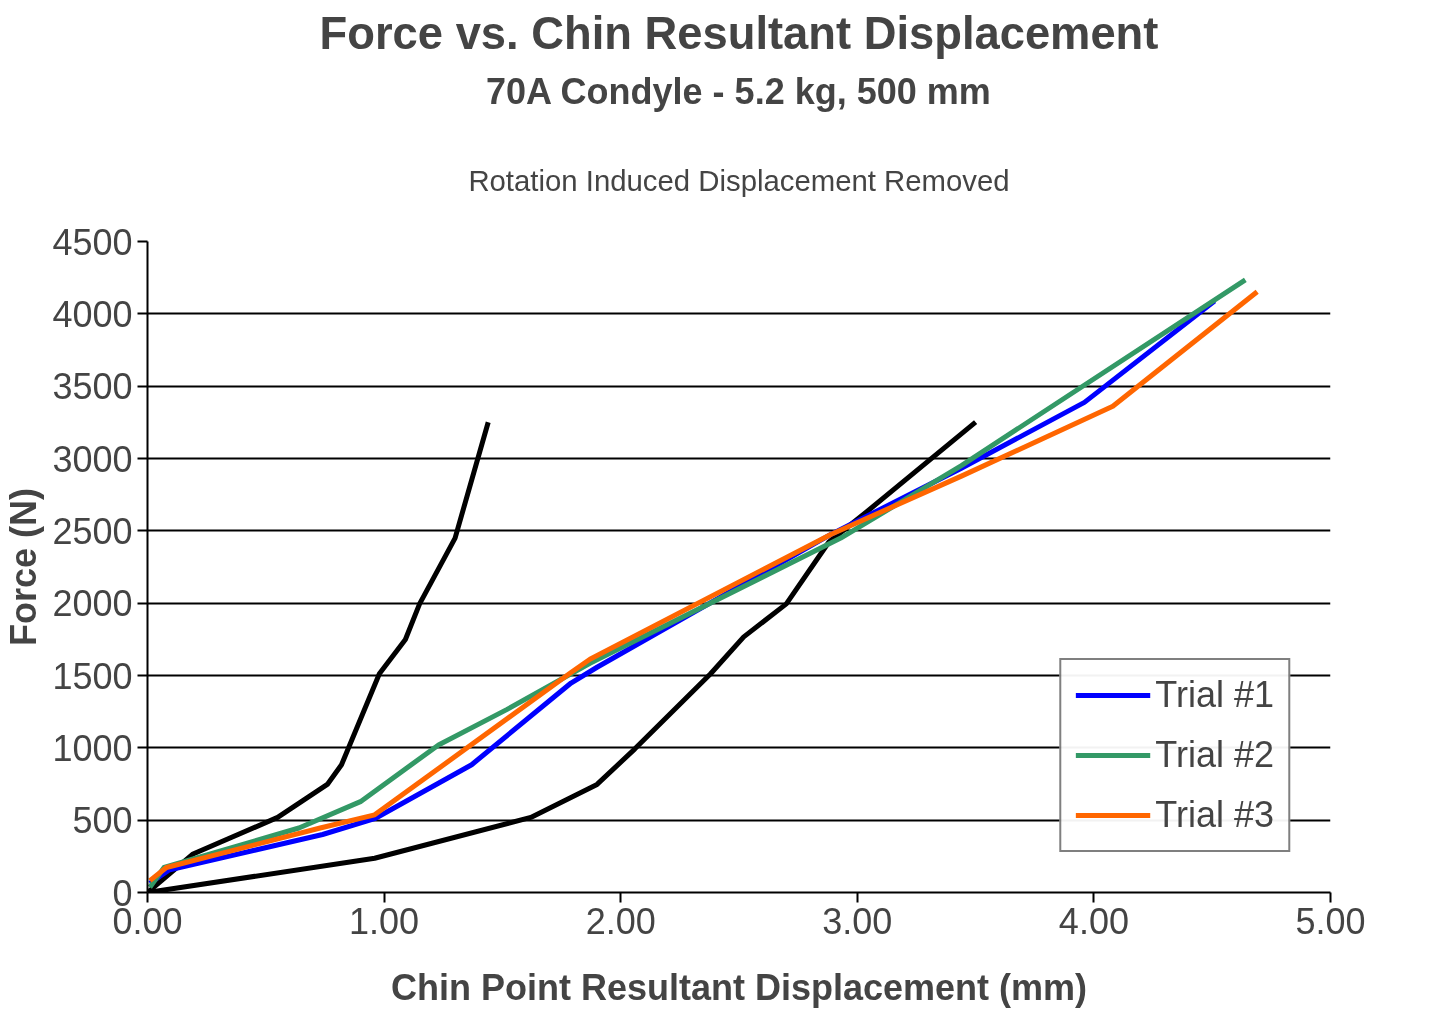  What do you see at coordinates (384, 921) in the screenshot?
I see `x-tick-label: 1.00` at bounding box center [384, 921].